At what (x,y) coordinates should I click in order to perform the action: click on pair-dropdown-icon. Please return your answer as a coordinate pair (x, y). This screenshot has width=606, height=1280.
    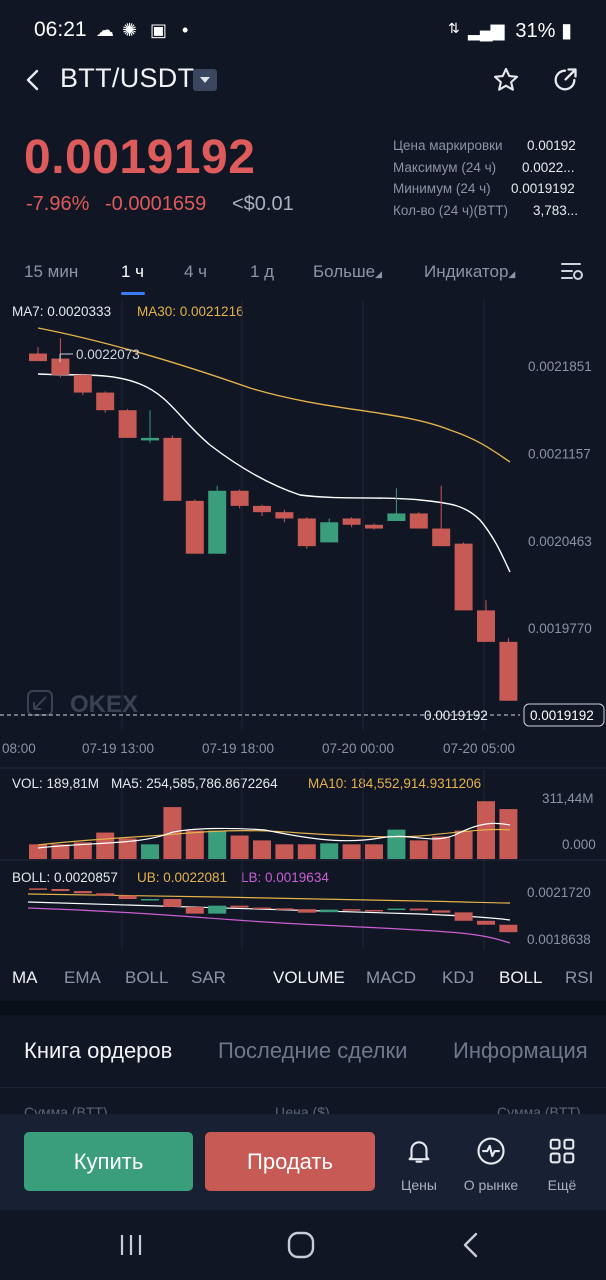
    Looking at the image, I should click on (205, 80).